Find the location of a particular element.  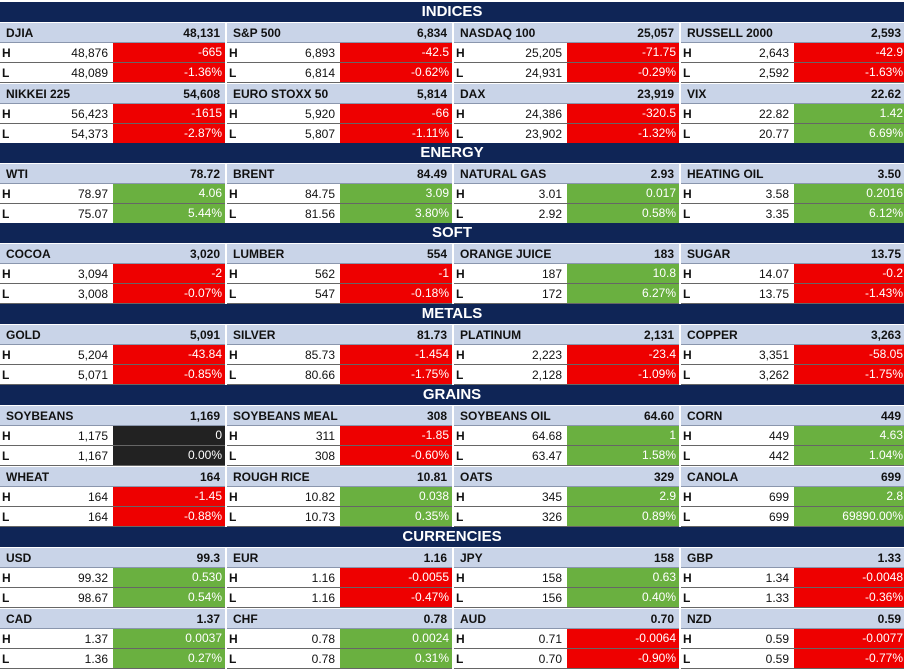

last-price: 10.81 is located at coordinates (431, 477).